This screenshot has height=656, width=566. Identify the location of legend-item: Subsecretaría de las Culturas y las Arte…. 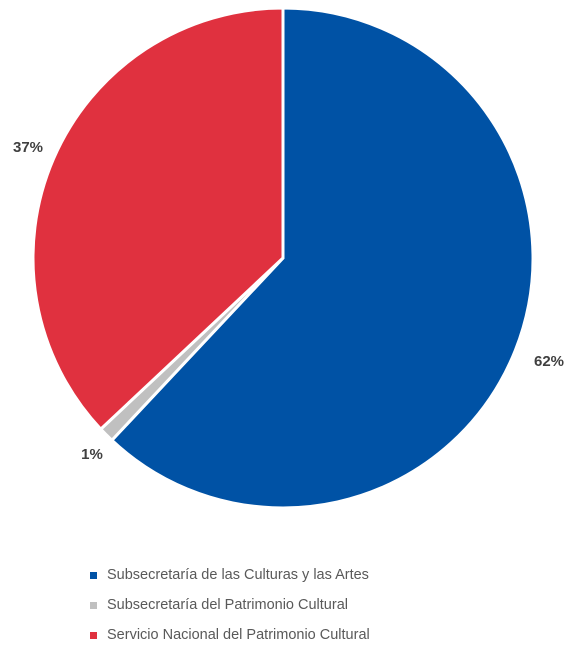
(310, 575).